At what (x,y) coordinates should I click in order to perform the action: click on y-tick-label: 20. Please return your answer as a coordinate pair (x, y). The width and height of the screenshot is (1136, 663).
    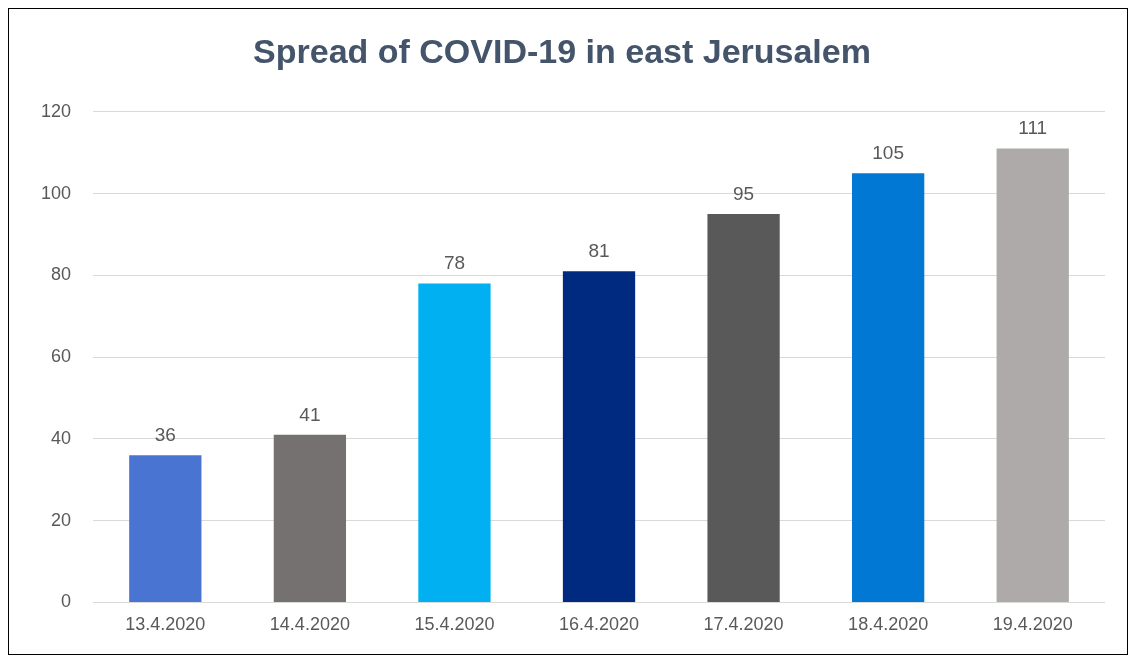
    Looking at the image, I should click on (61, 519).